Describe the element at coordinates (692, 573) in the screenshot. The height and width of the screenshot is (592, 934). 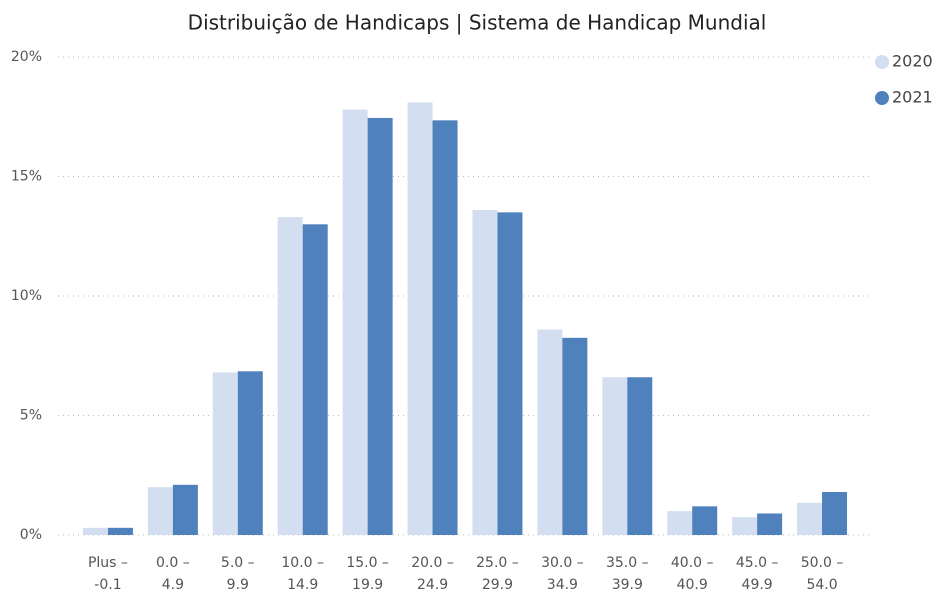
I see `x-tick-label: 40.0 –40.9` at that location.